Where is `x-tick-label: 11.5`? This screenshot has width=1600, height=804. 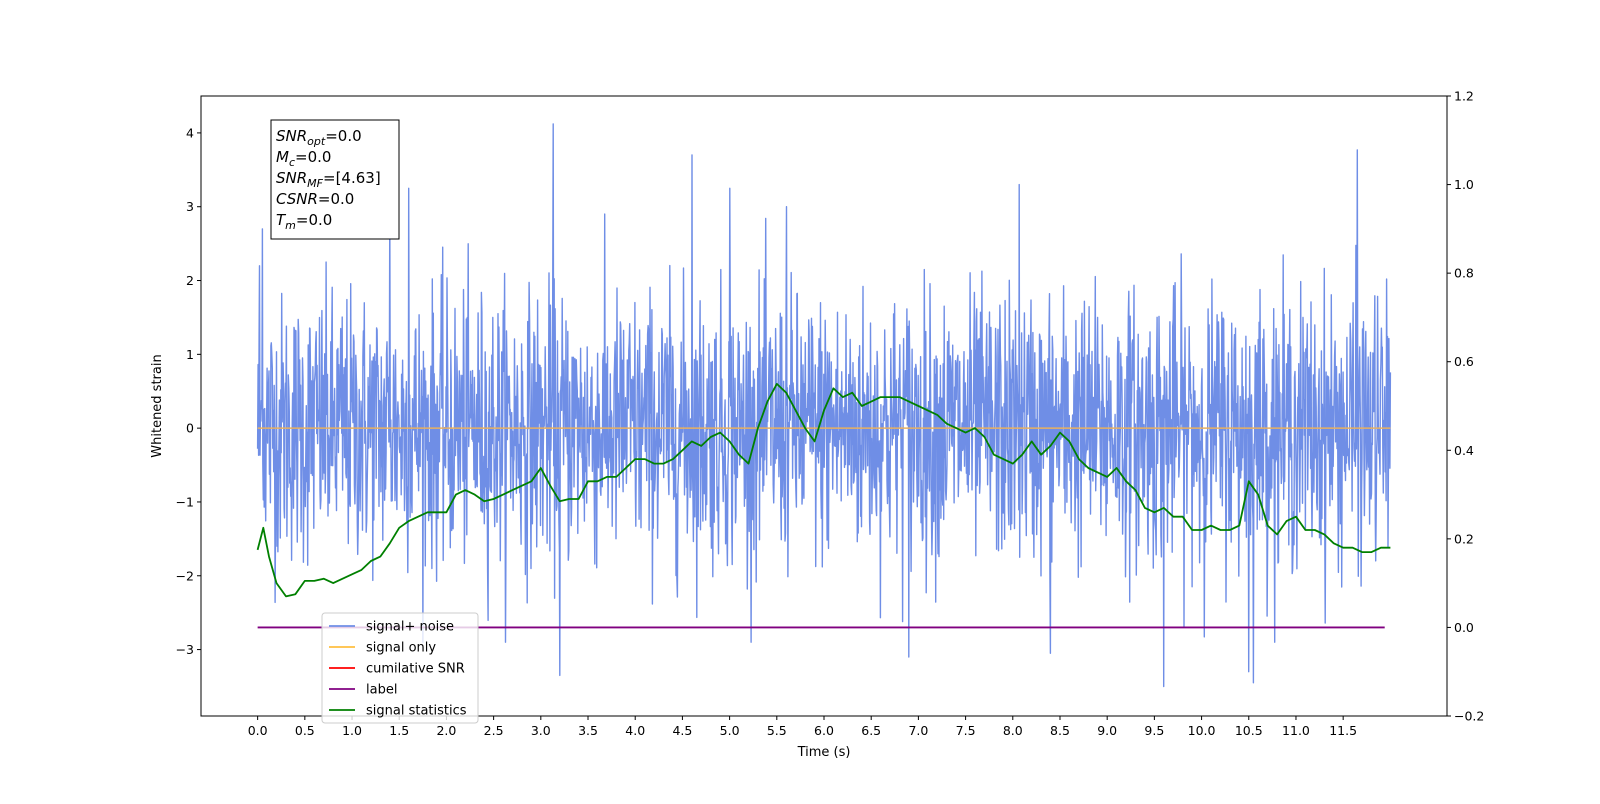
x-tick-label: 11.5 is located at coordinates (1343, 730).